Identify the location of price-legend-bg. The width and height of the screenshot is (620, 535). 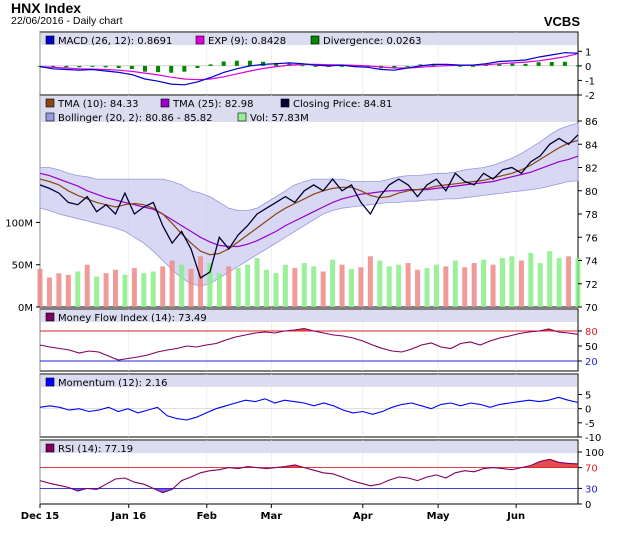
(309, 109).